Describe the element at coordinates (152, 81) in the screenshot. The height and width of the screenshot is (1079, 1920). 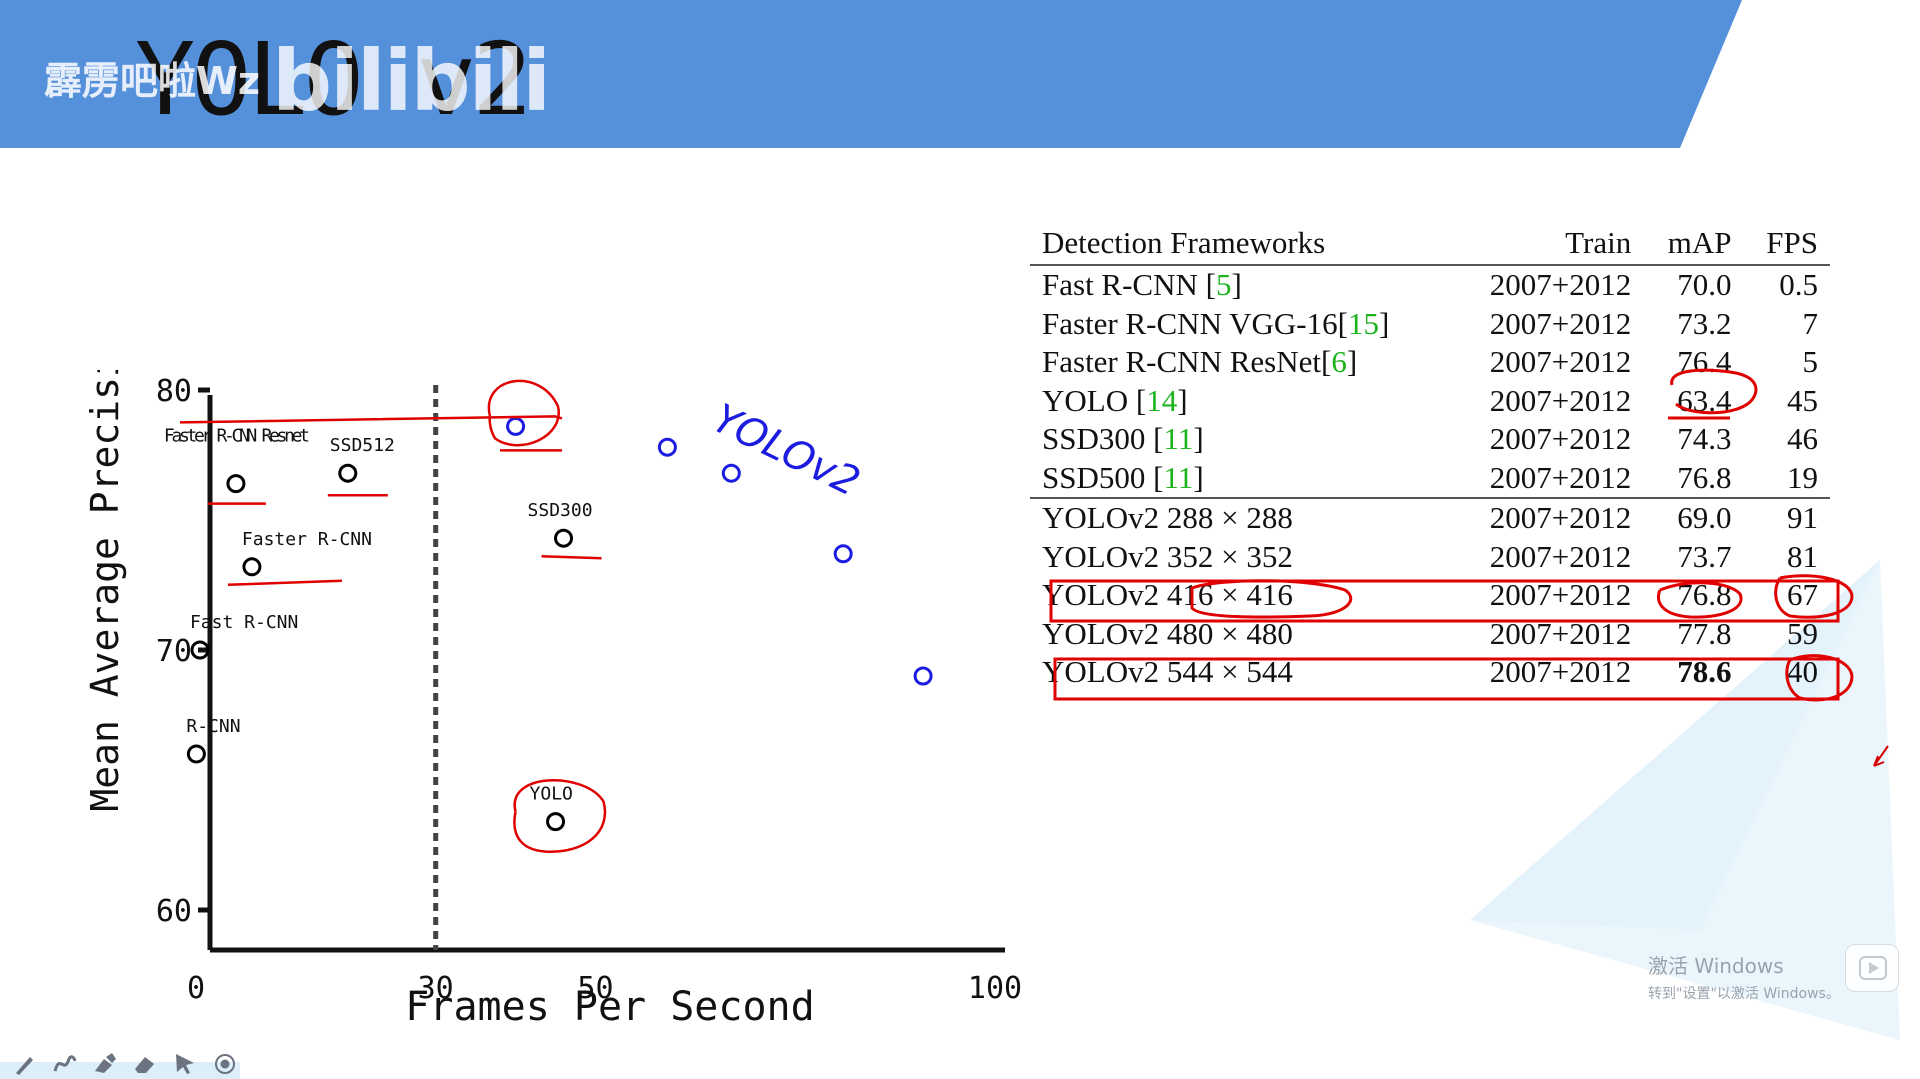
I see `watermark-author: 霹雳吧啦Wz` at that location.